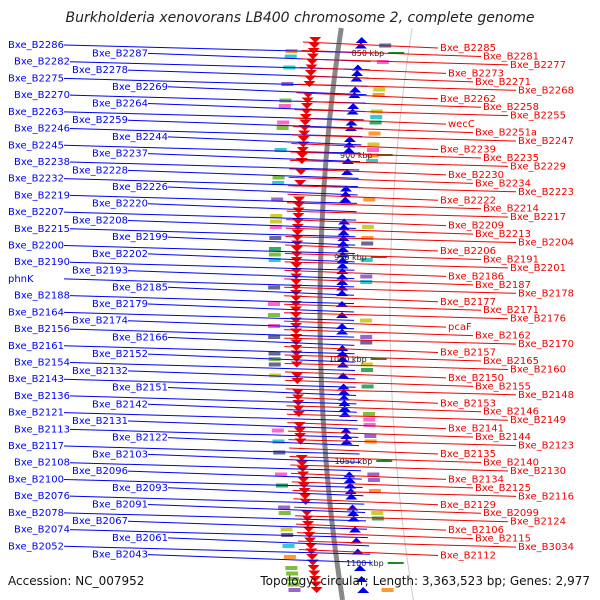 The width and height of the screenshot is (600, 600). Describe the element at coordinates (140, 137) in the screenshot. I see `left-gene-label: Bxe_B2244` at that location.